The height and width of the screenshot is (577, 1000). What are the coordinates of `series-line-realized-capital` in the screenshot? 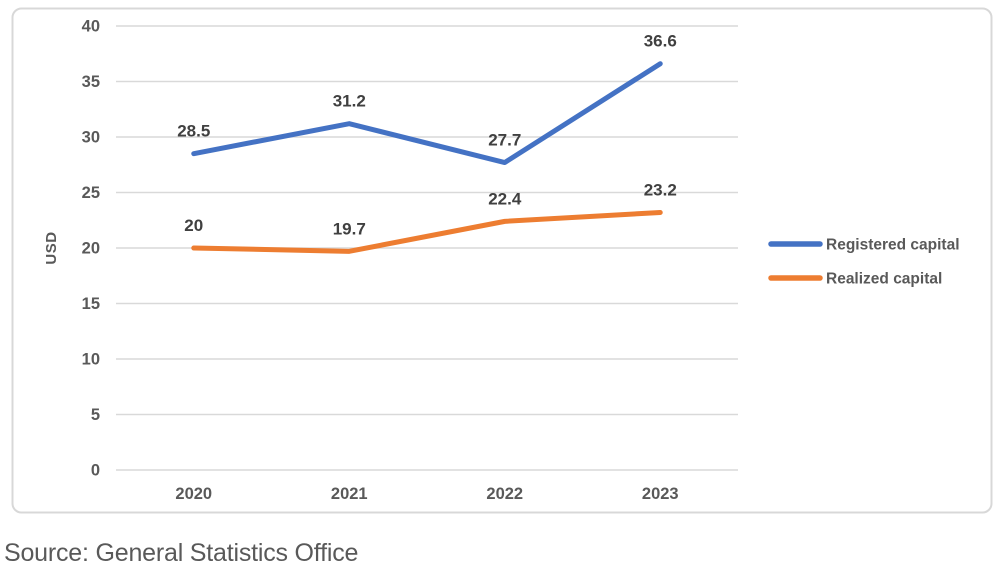 It's located at (427, 231).